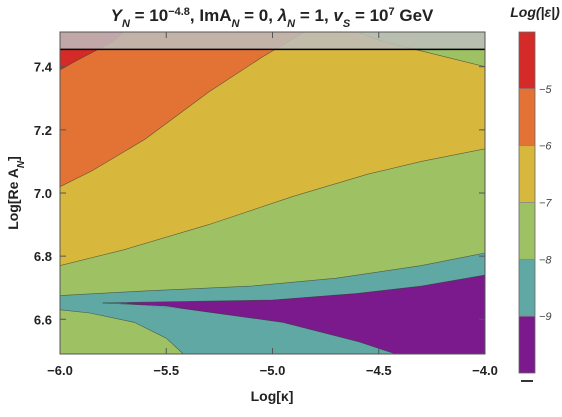 This screenshot has height=417, width=562. I want to click on colorbar-tick-label: −5, so click(545, 90).